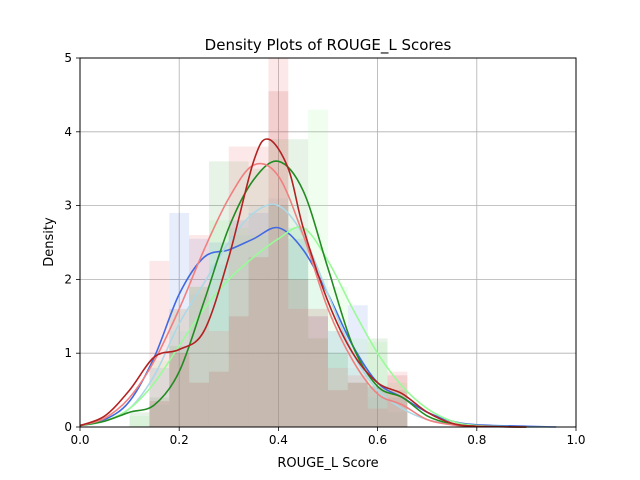 The width and height of the screenshot is (640, 480). What do you see at coordinates (68, 427) in the screenshot?
I see `y-tick-label: 0` at bounding box center [68, 427].